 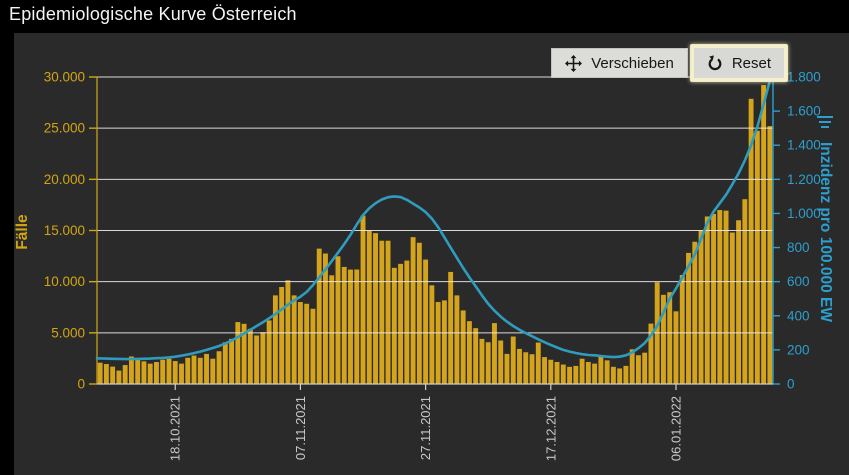 What do you see at coordinates (574, 63) in the screenshot?
I see `move-icon` at bounding box center [574, 63].